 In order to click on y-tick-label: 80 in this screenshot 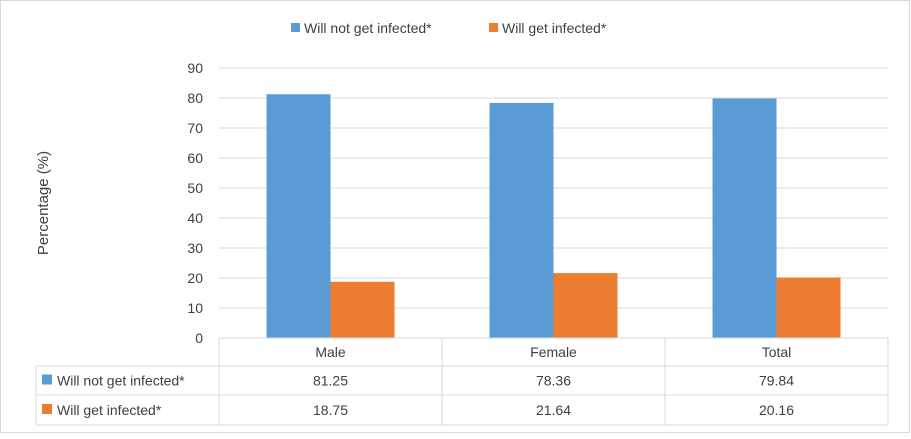, I will do `click(195, 98)`.